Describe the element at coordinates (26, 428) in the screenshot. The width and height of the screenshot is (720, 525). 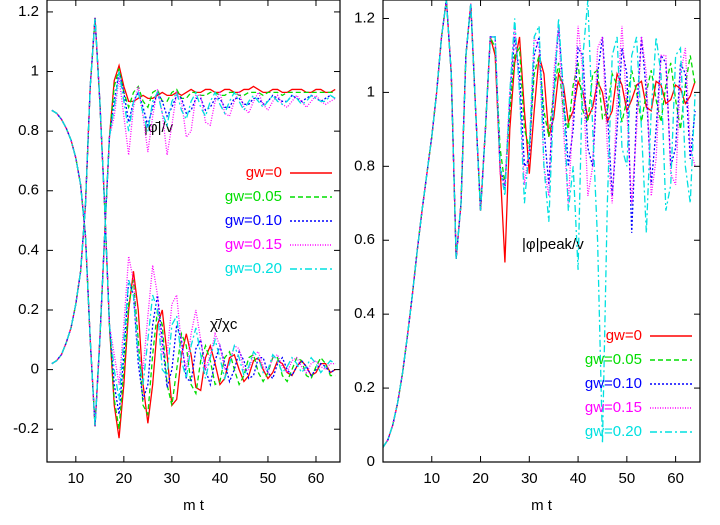
I see `y-tick-label: -0.2` at that location.